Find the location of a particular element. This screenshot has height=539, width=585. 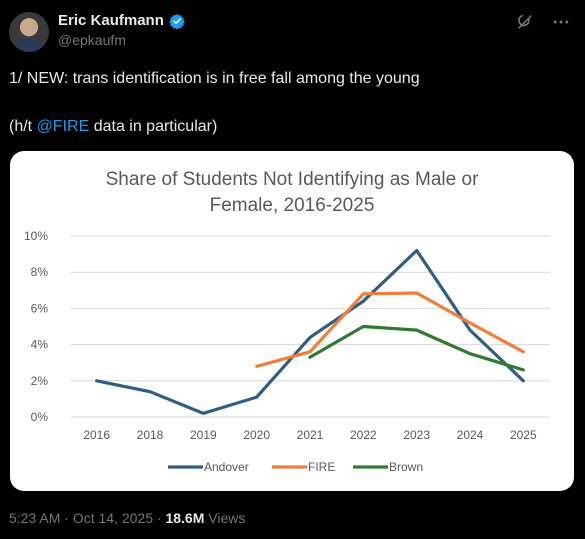

mention-link: @FIRE is located at coordinates (63, 126).